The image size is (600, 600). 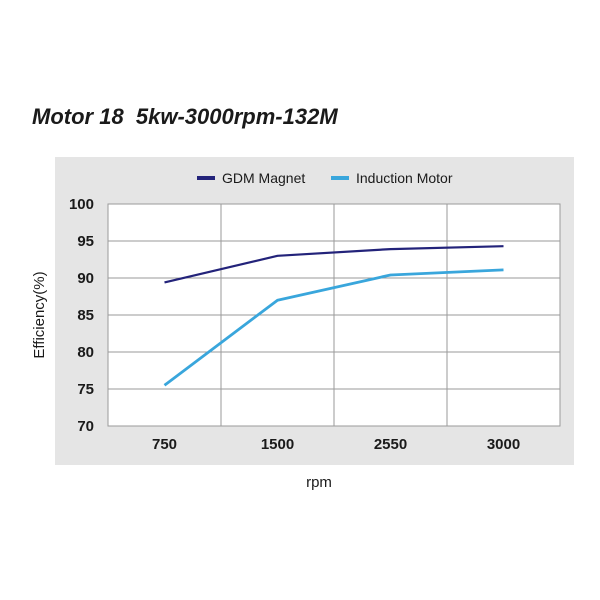 What do you see at coordinates (85, 389) in the screenshot?
I see `y-tick-label: 75` at bounding box center [85, 389].